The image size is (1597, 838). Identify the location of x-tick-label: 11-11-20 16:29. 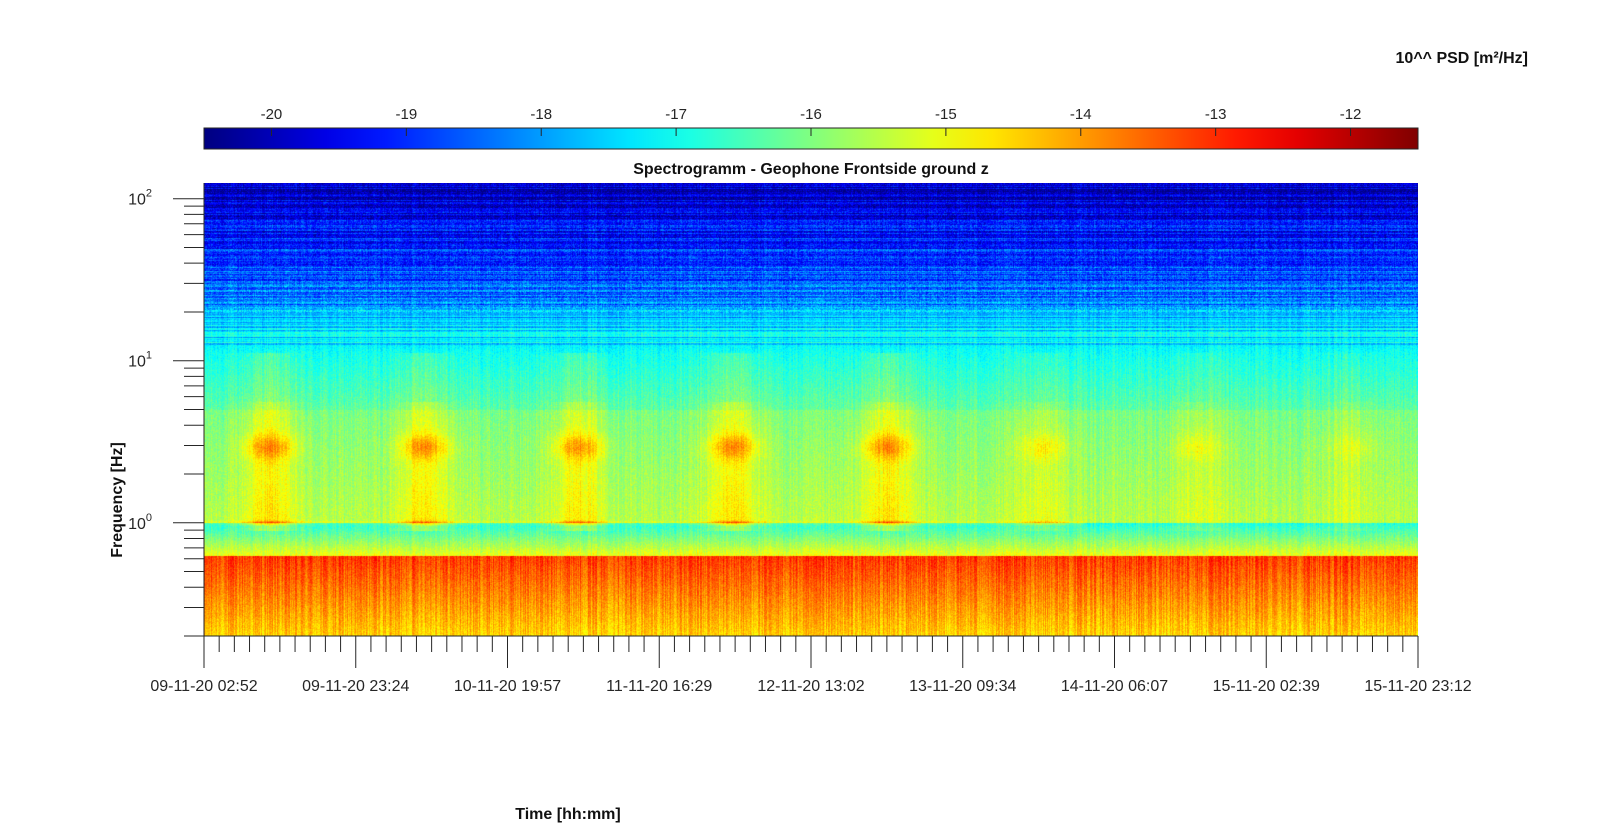
(659, 686).